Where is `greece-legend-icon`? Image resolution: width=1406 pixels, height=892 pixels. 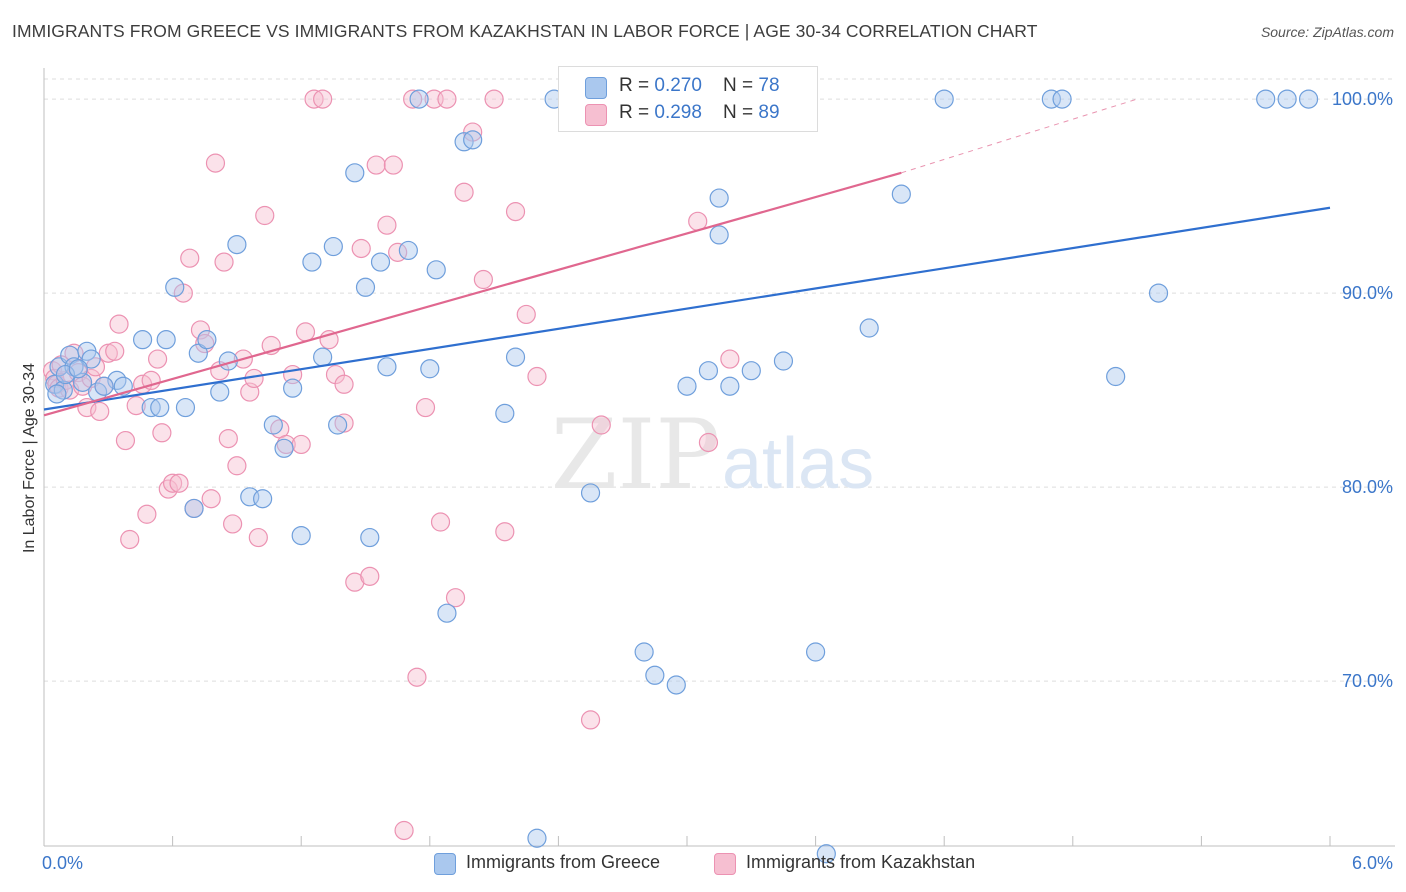
greece-legend-icon is located at coordinates (445, 864).